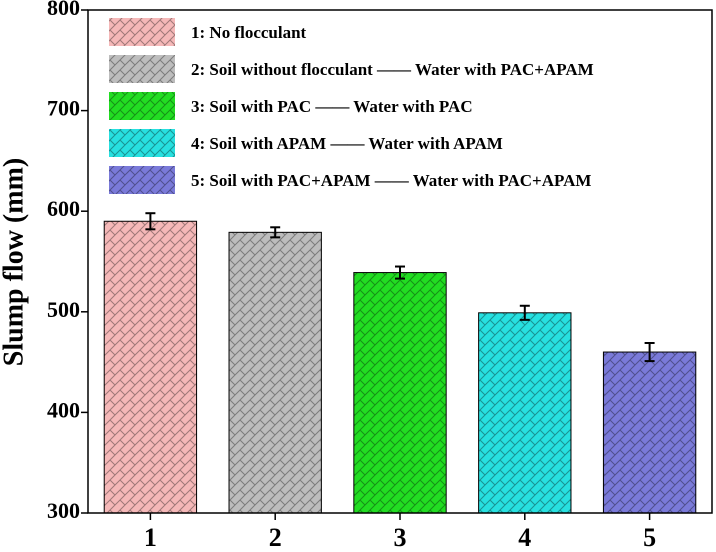 The height and width of the screenshot is (552, 716). What do you see at coordinates (249, 32) in the screenshot?
I see `legend-label: 1: No flocculant` at bounding box center [249, 32].